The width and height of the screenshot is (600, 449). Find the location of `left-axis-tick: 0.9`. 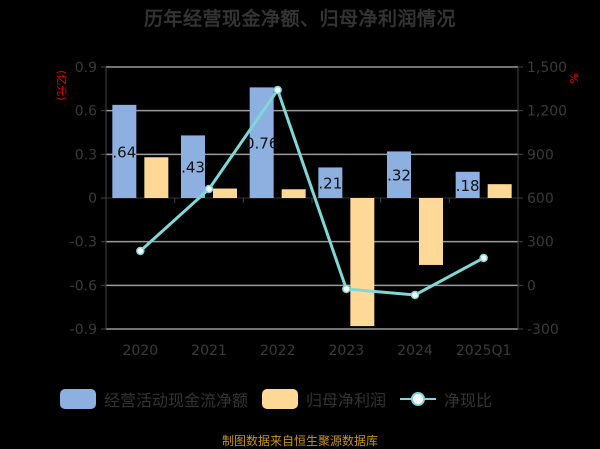

left-axis-tick: 0.9 is located at coordinates (86, 68).